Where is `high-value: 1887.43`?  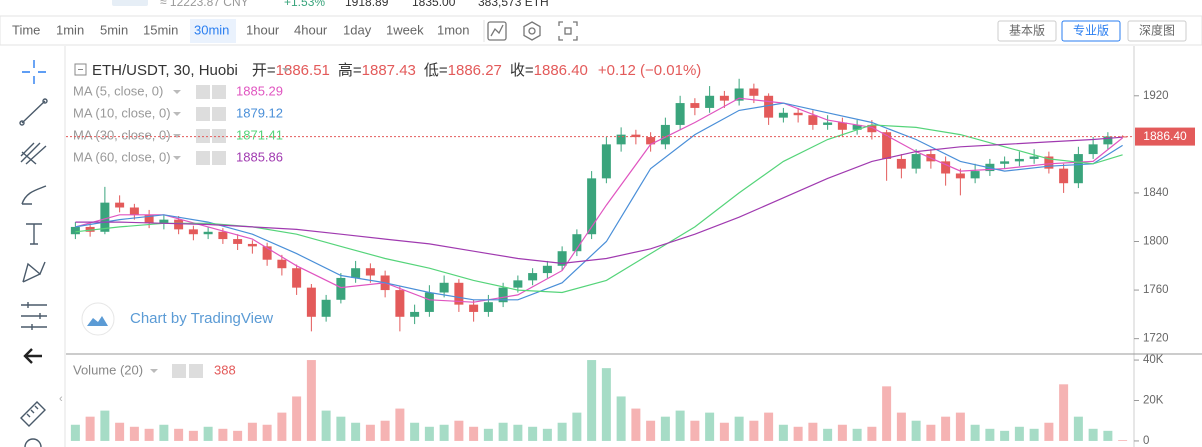 high-value: 1887.43 is located at coordinates (389, 70).